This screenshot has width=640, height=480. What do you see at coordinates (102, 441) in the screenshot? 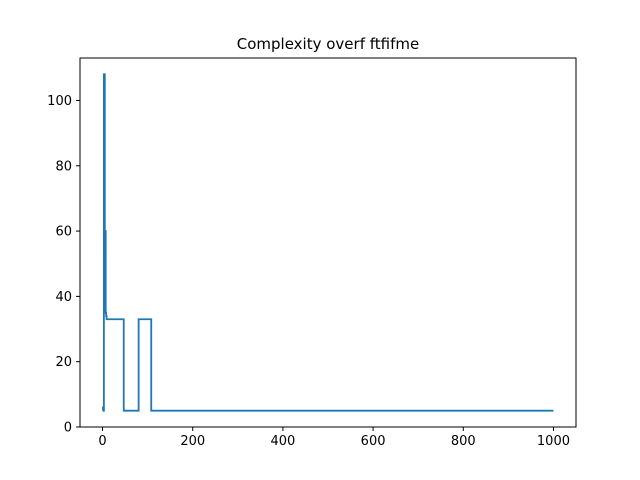
I see `x-tick-label: 0` at bounding box center [102, 441].